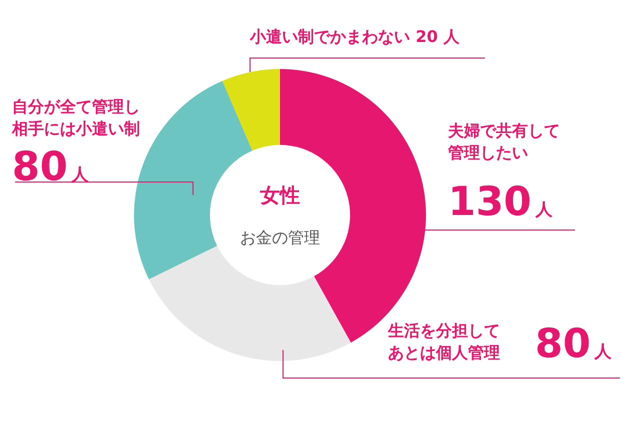 The width and height of the screenshot is (636, 426). What do you see at coordinates (355, 37) in the screenshot?
I see `slice-label: 小遣い制でかまわない 20 人` at bounding box center [355, 37].